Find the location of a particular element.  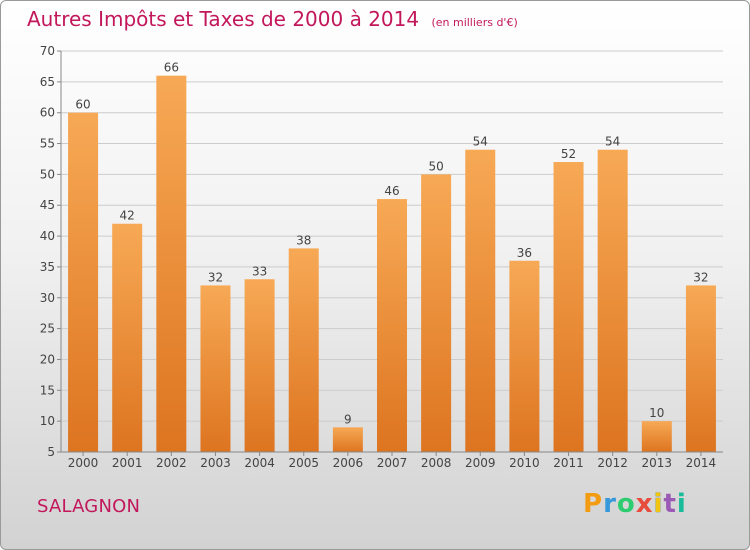

bar-value-label: 46 is located at coordinates (391, 191).